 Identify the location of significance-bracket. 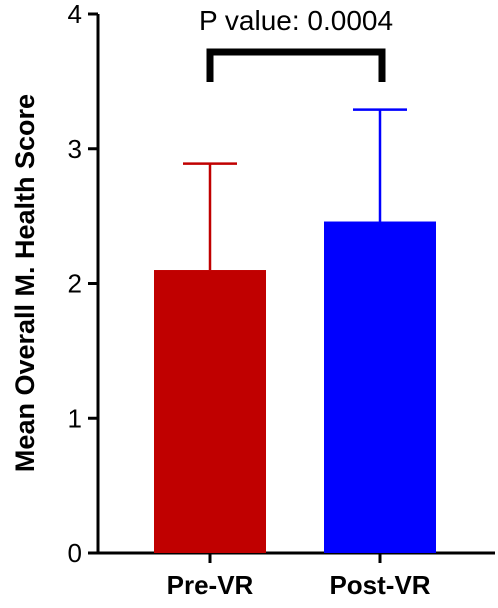
(296, 65).